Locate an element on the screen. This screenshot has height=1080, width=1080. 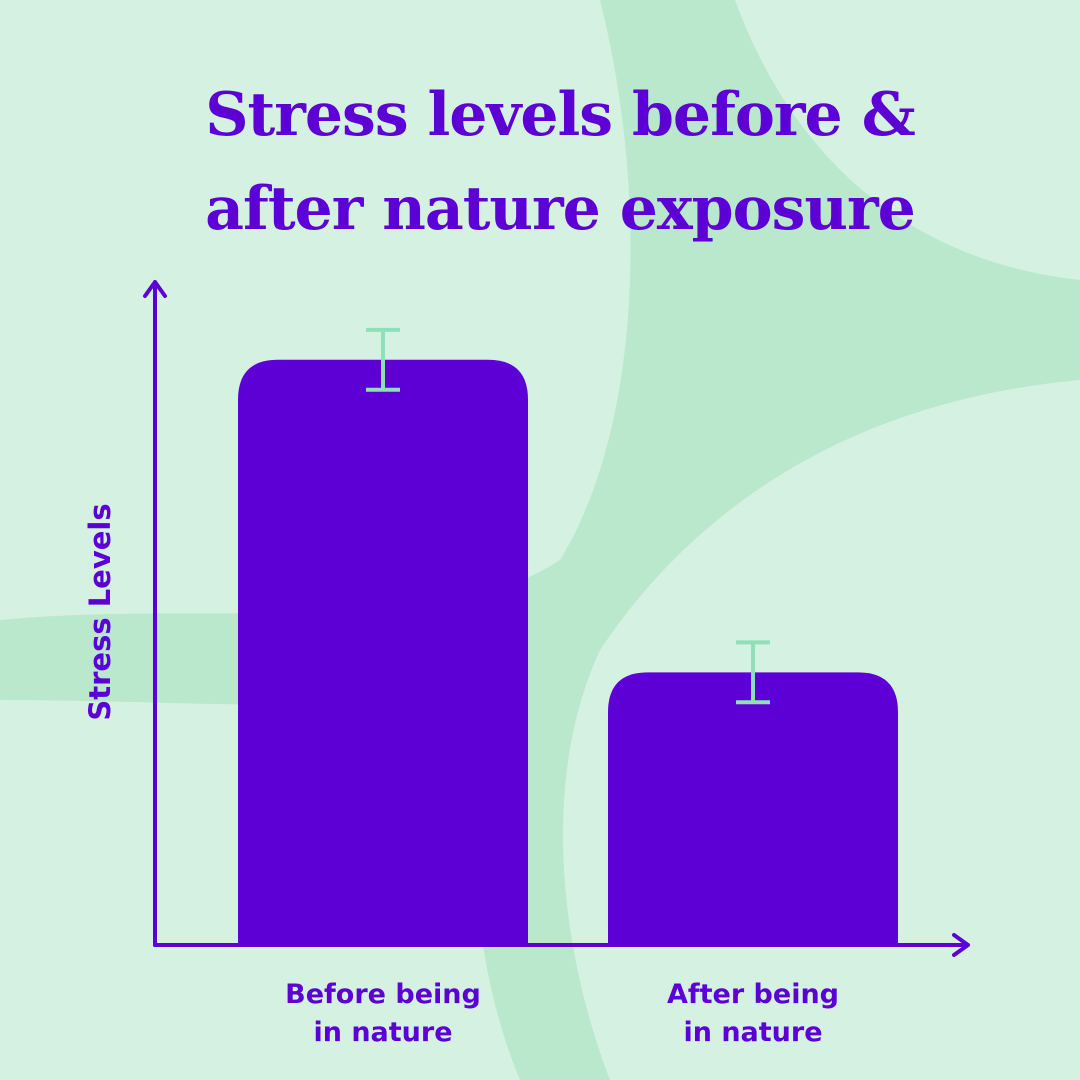
x-axis is located at coordinates (561, 945).